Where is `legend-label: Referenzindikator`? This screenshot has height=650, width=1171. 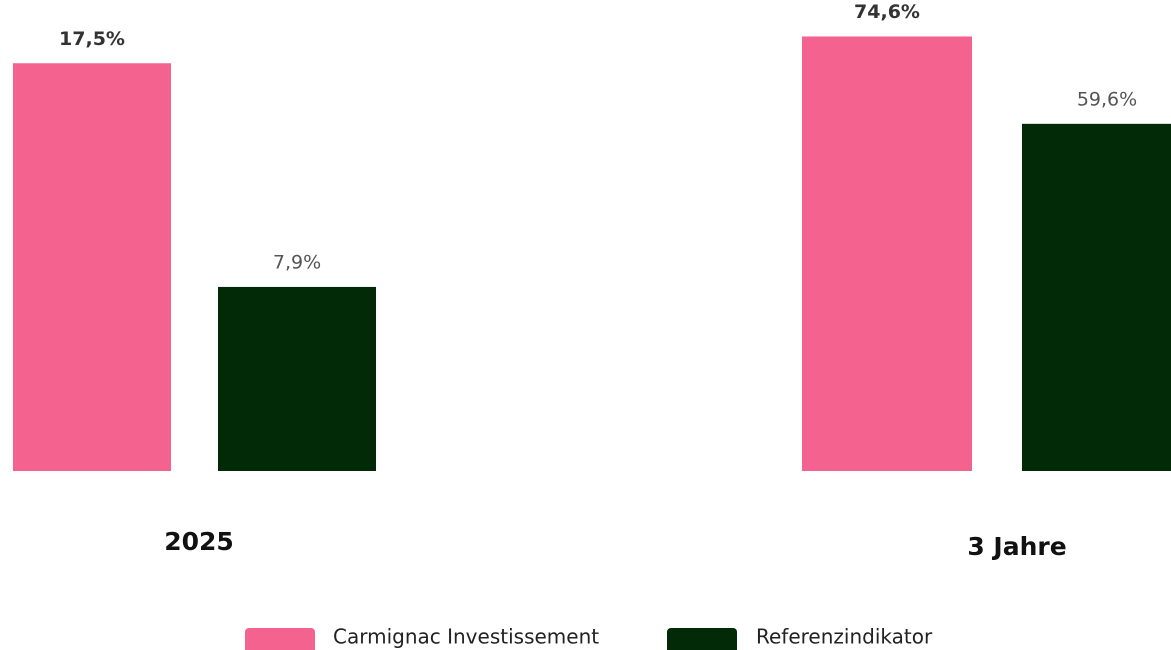 legend-label: Referenzindikator is located at coordinates (844, 637).